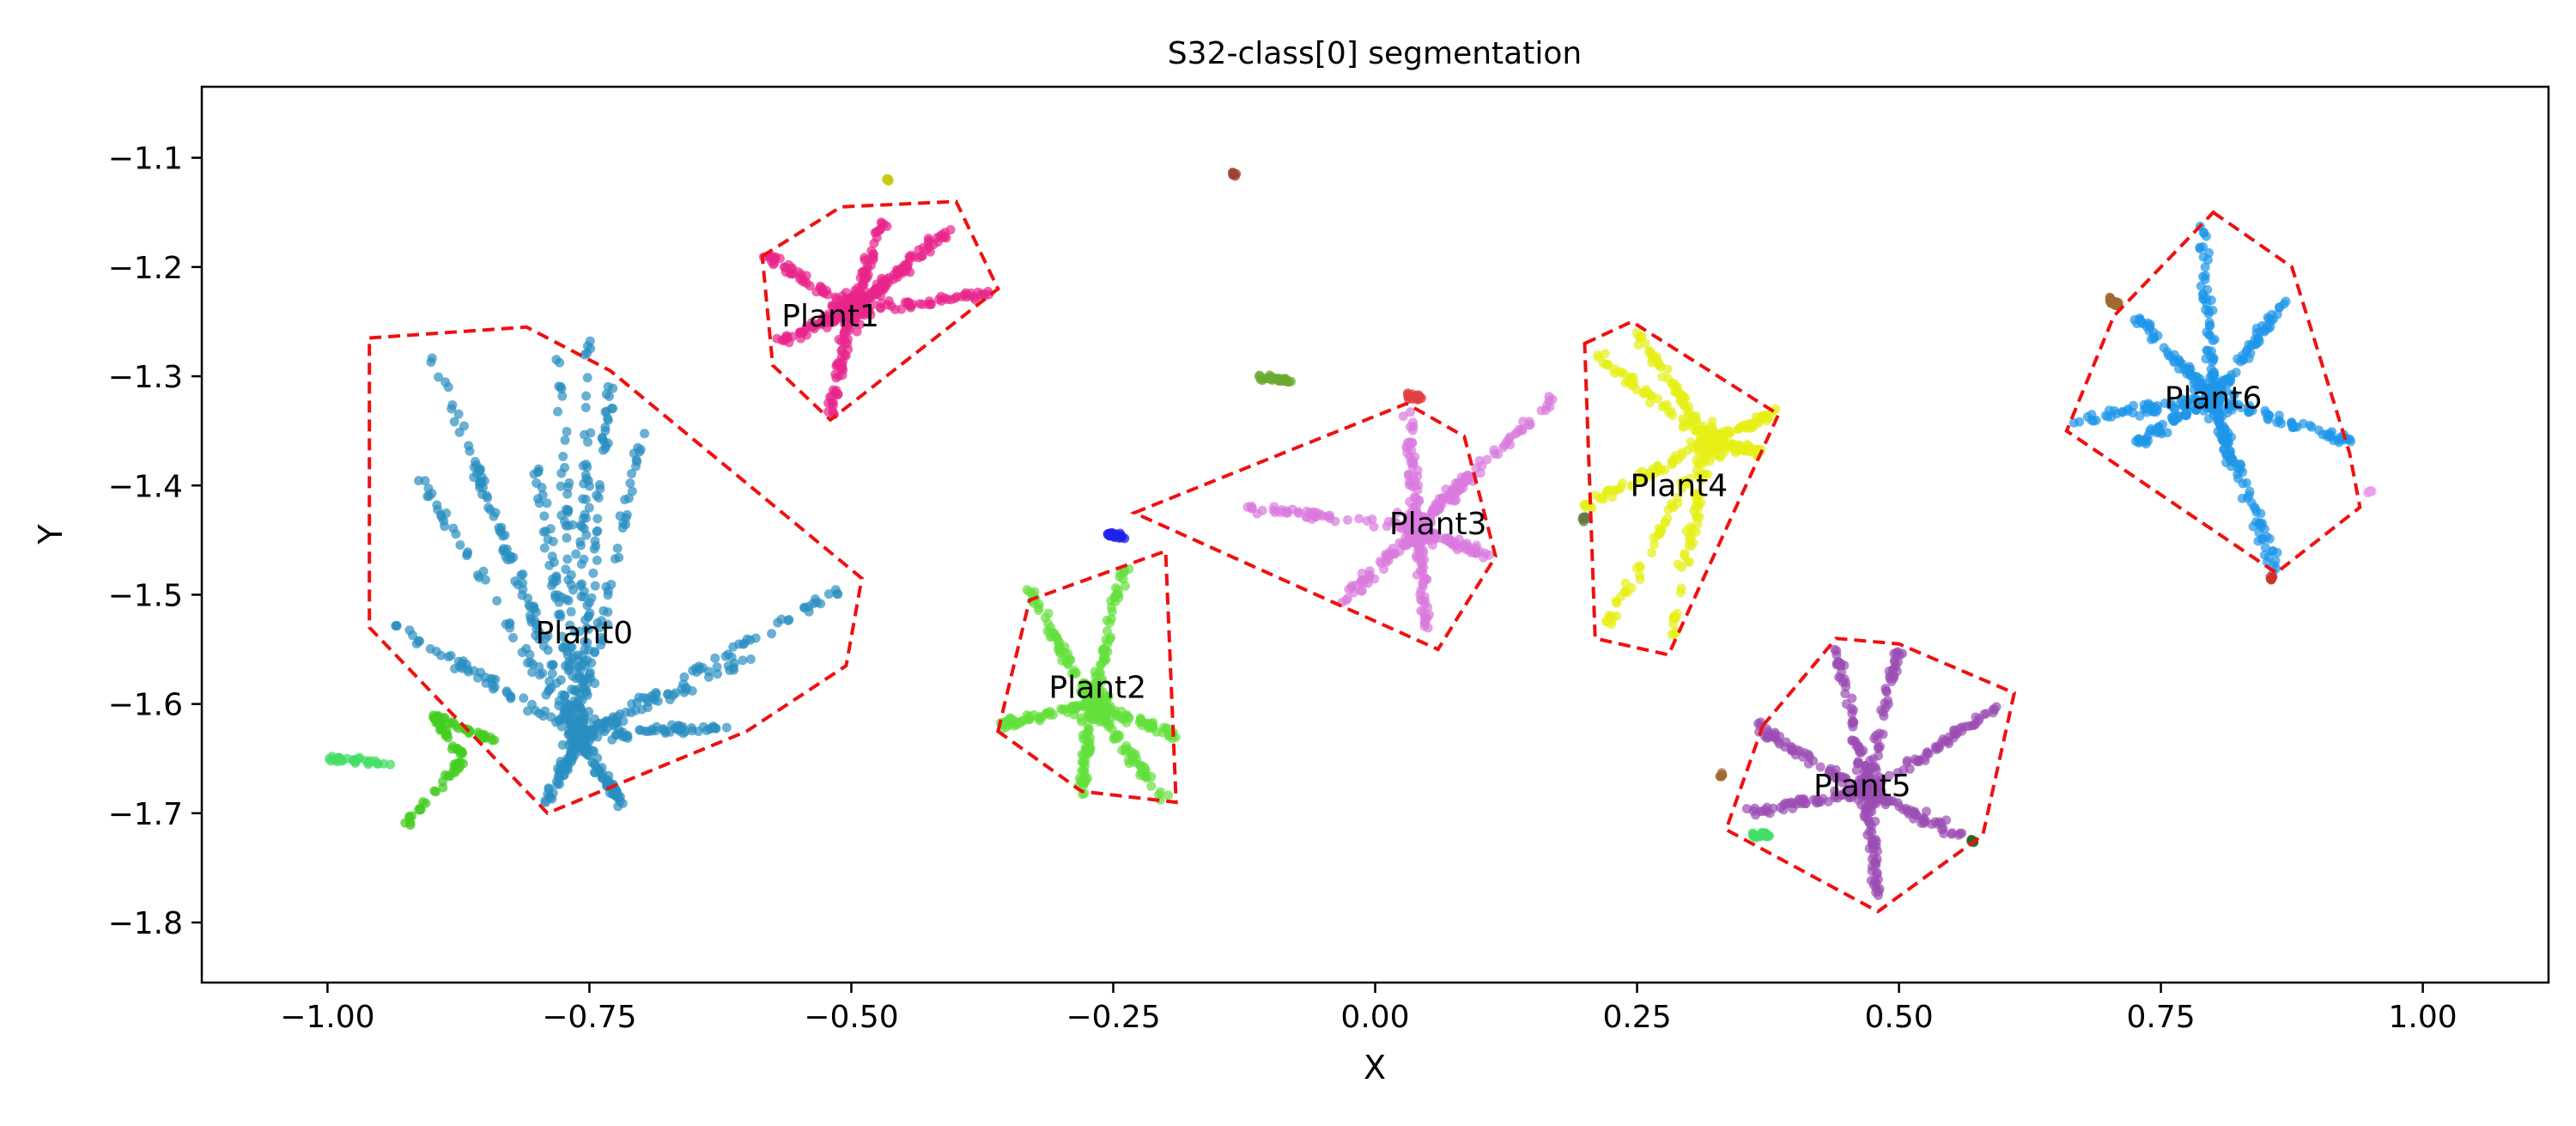  Describe the element at coordinates (1097, 688) in the screenshot. I see `plant-label-plant2: Plant2` at that location.